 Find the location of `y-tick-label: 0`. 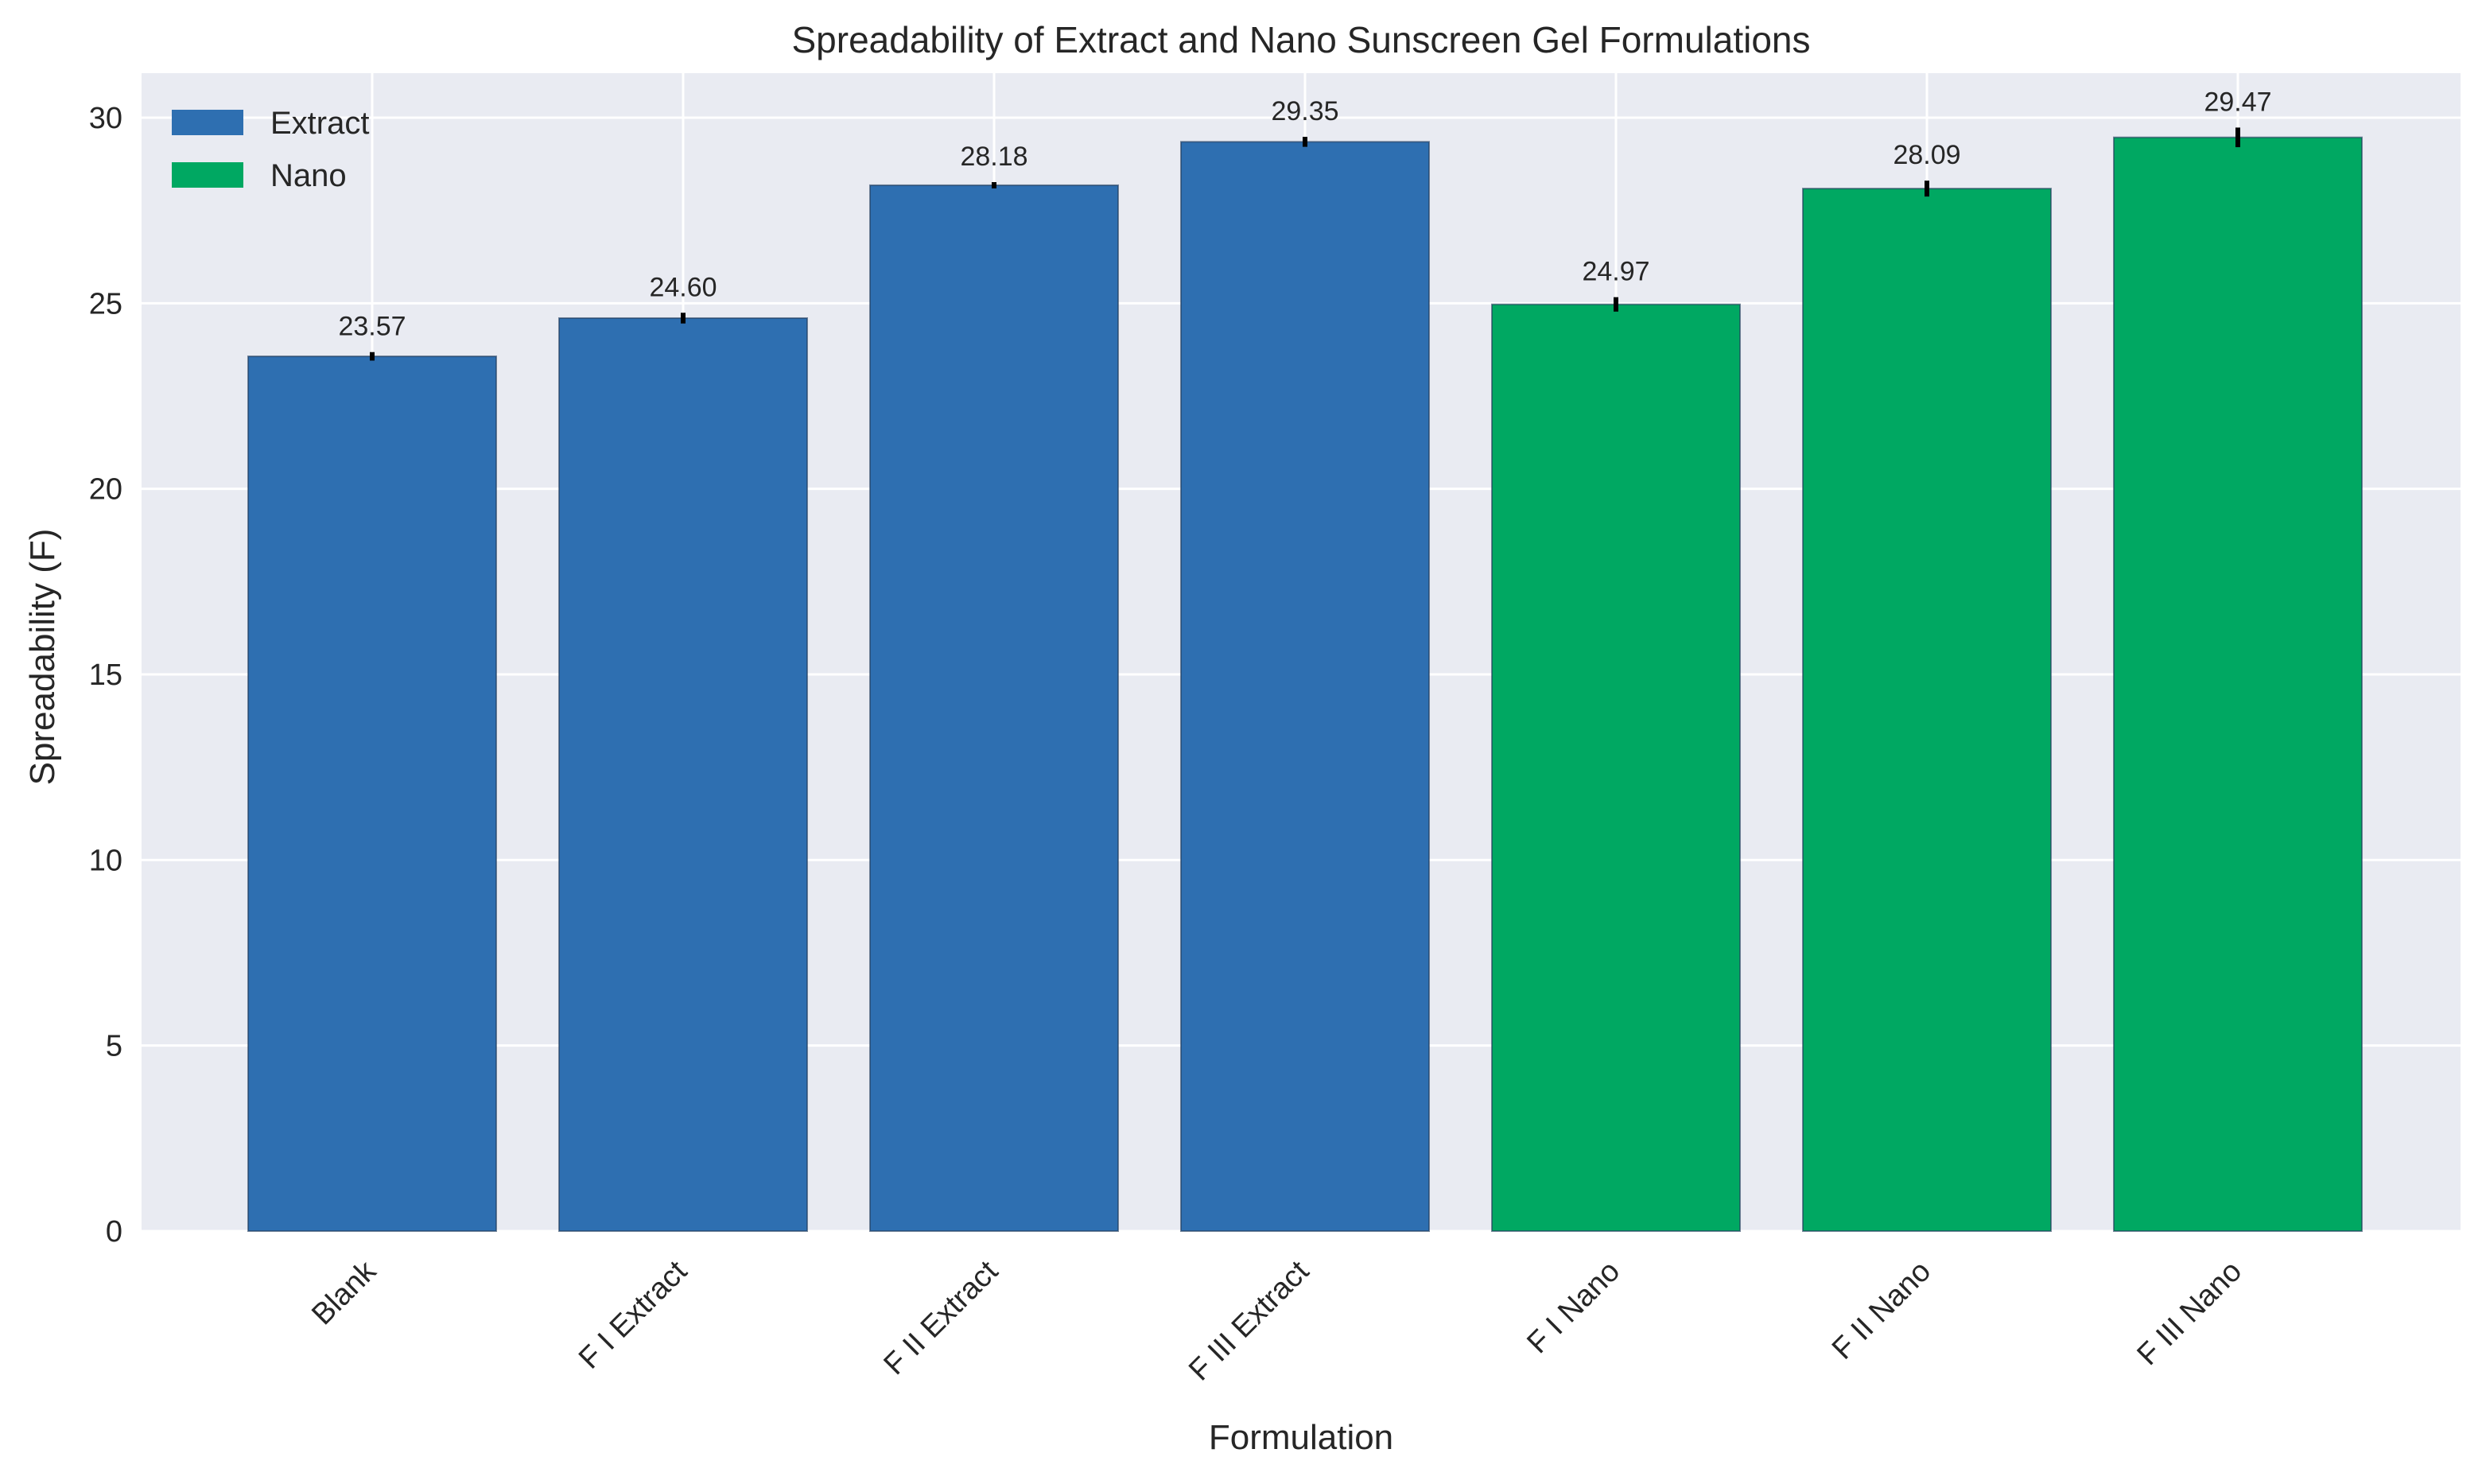

y-tick-label: 0 is located at coordinates (114, 1232).